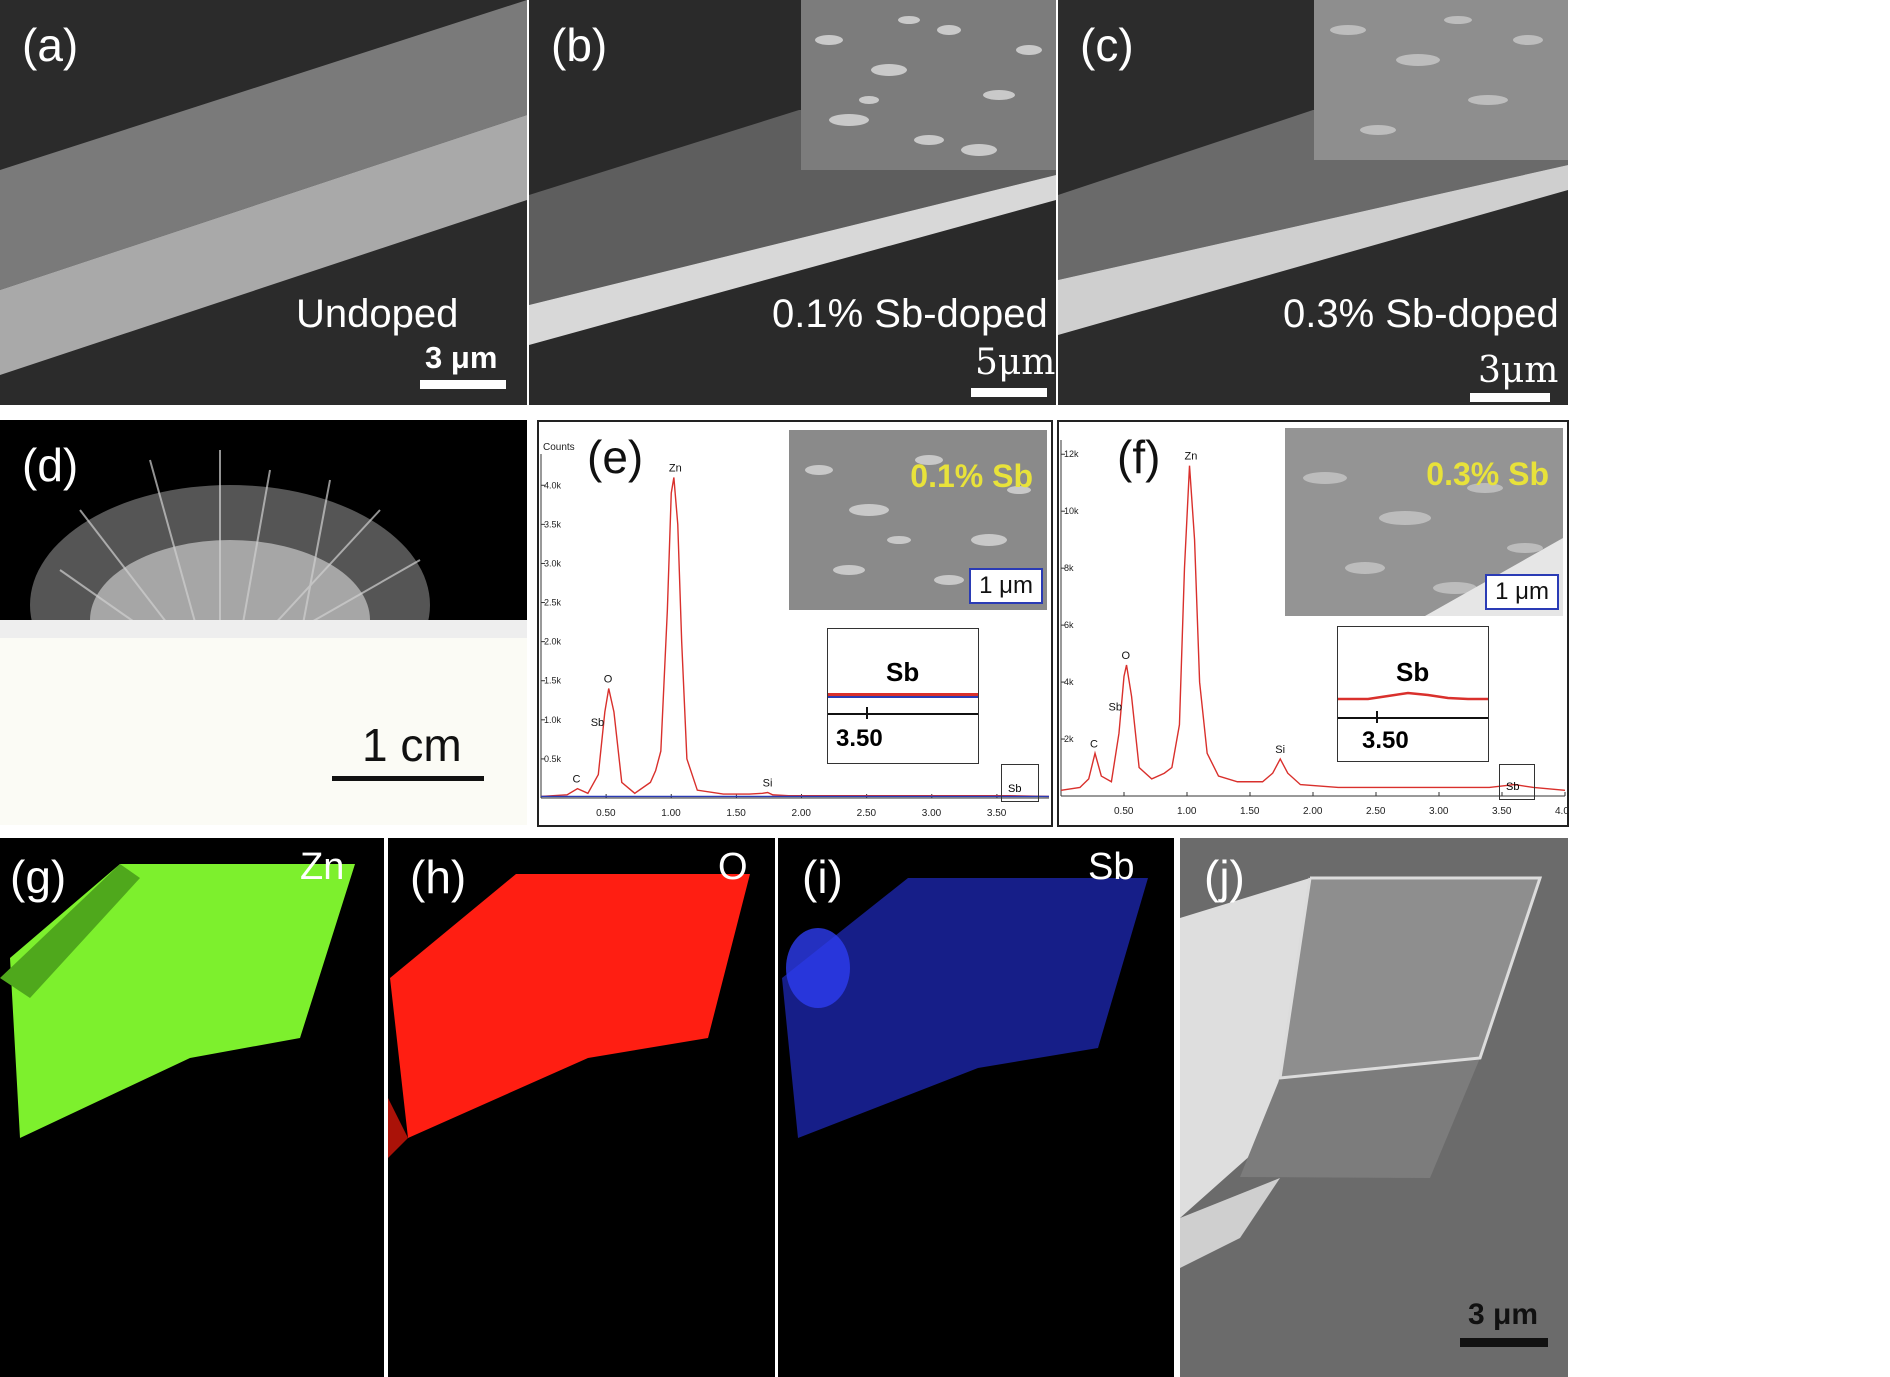  What do you see at coordinates (1510, 397) in the screenshot?
I see `panel-c-scale-bar` at bounding box center [1510, 397].